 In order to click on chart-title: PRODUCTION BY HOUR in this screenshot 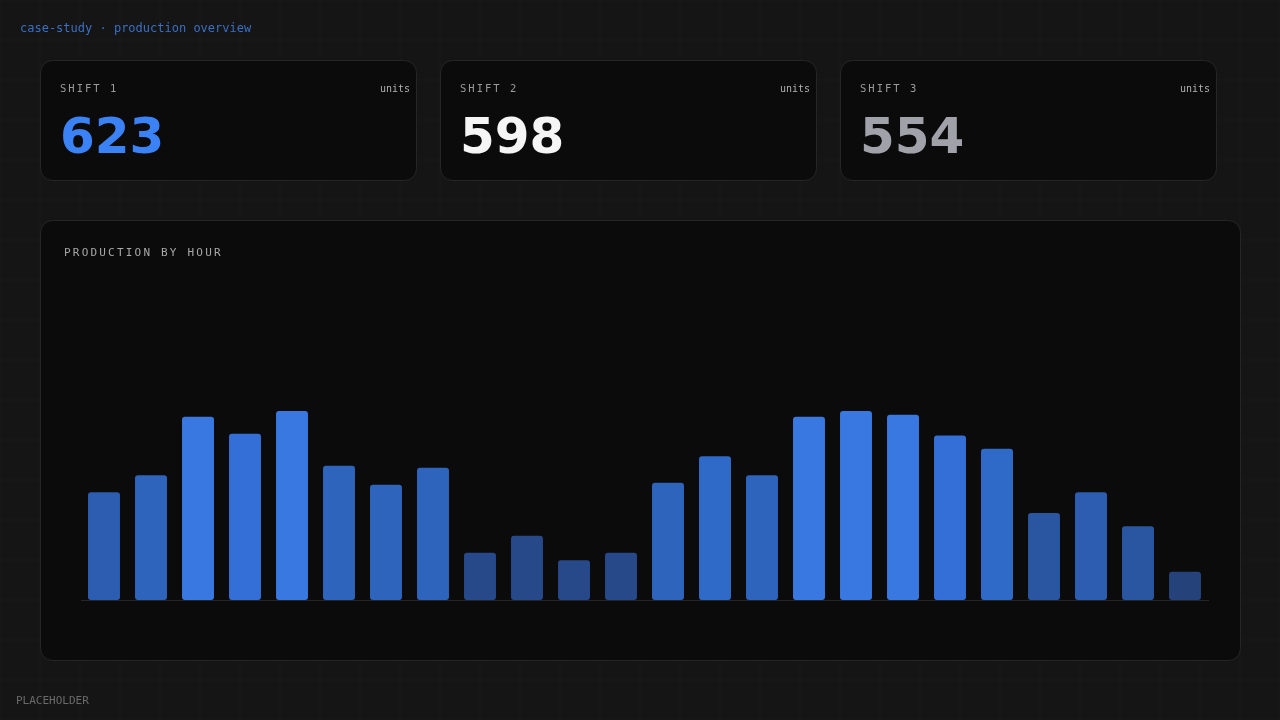, I will do `click(143, 252)`.